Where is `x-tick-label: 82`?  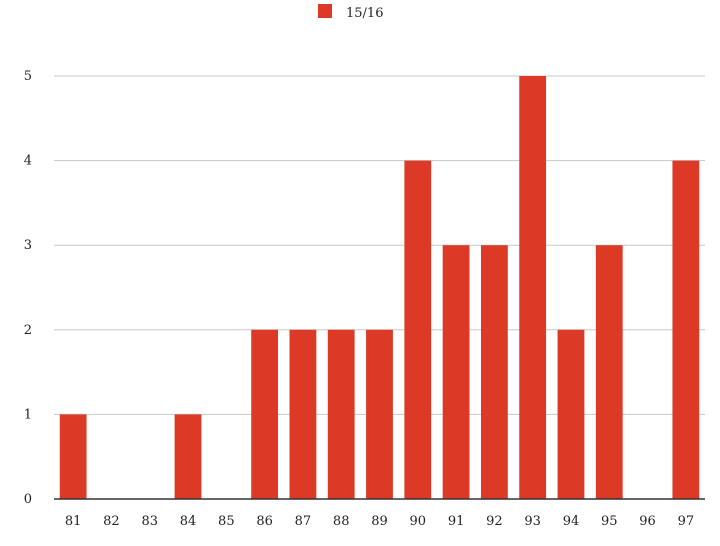 x-tick-label: 82 is located at coordinates (111, 521).